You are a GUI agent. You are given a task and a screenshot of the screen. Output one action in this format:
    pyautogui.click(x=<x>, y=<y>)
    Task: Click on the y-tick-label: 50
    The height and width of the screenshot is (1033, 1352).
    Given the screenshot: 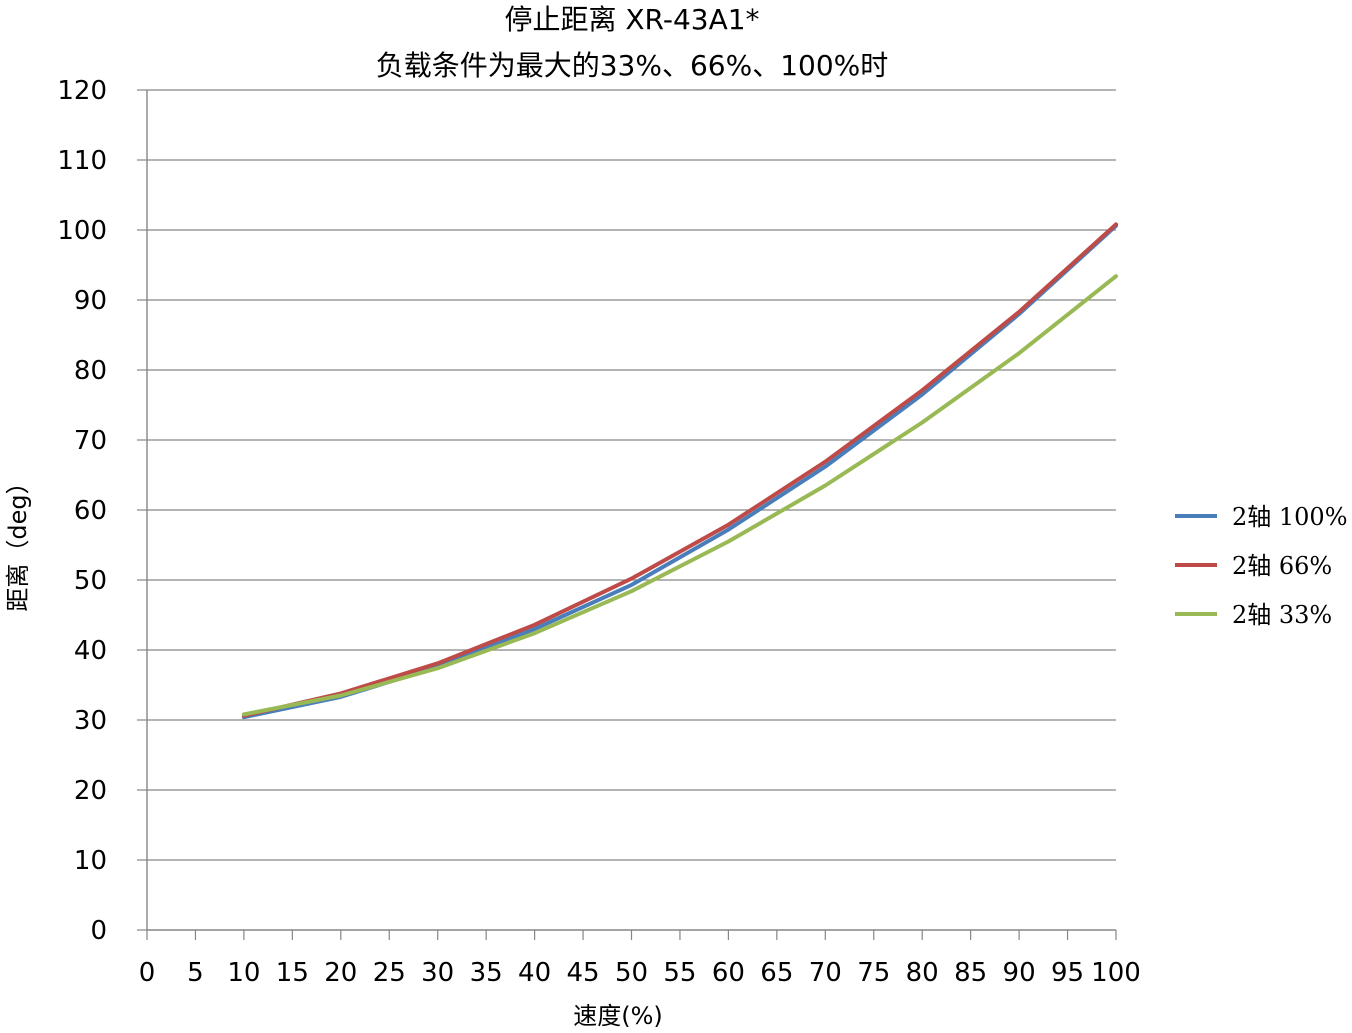 What is the action you would take?
    pyautogui.click(x=90, y=581)
    